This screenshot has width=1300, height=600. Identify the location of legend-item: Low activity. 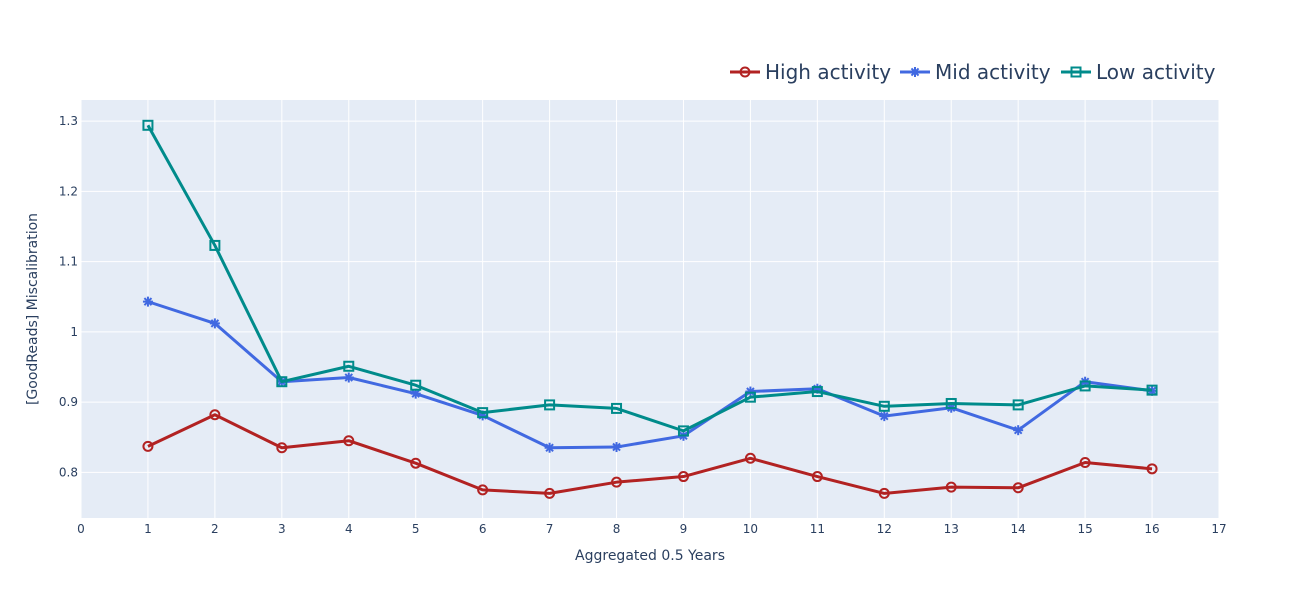
(1138, 72).